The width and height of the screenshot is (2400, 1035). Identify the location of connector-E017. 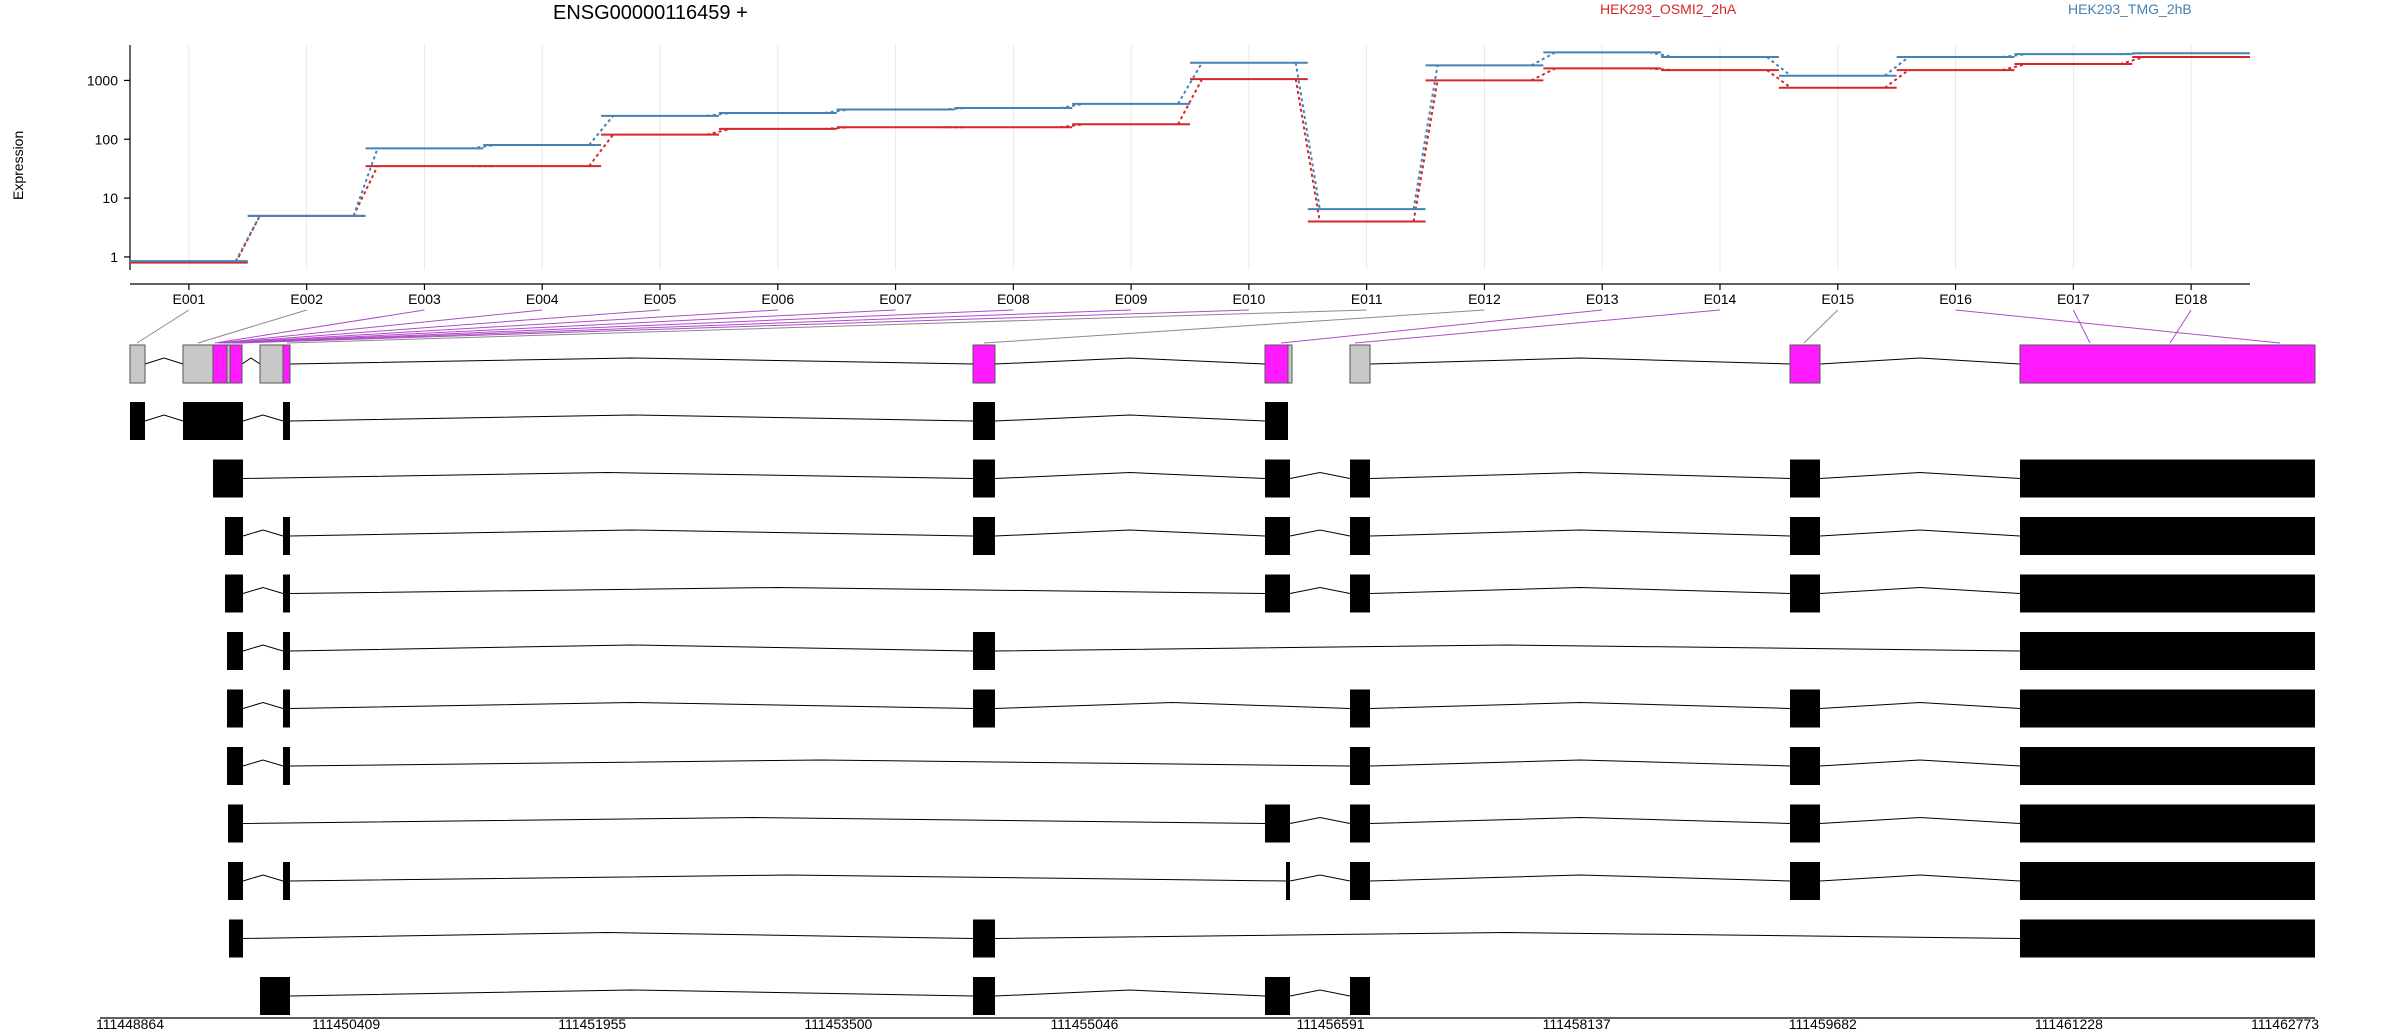
(2132, 60).